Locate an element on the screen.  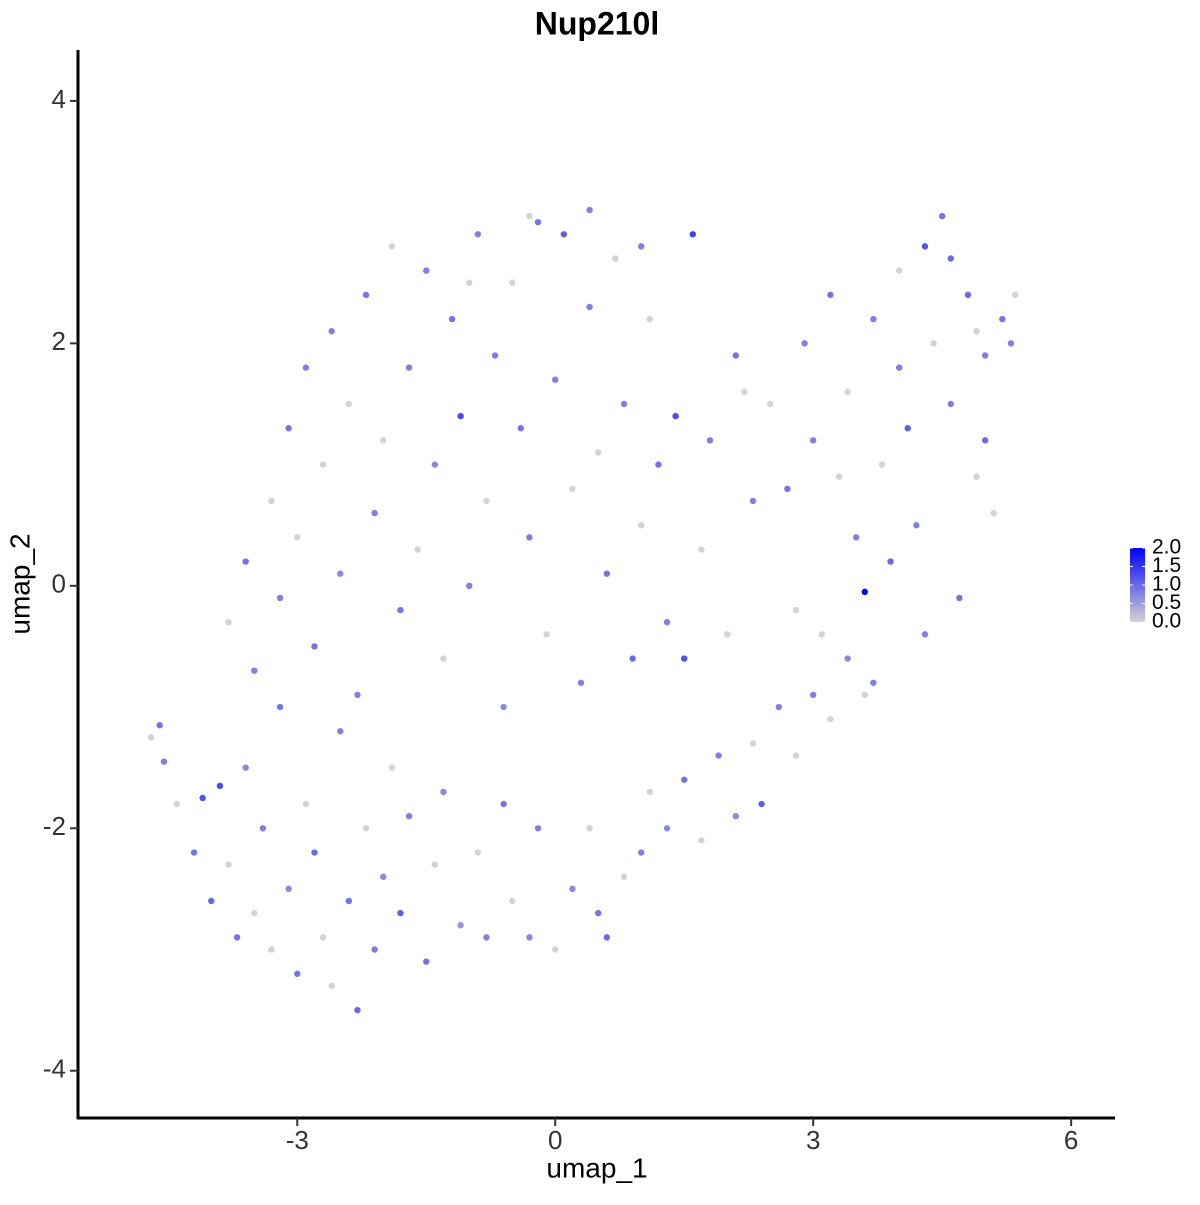
y-axis-label: umap_2 is located at coordinates (19, 583).